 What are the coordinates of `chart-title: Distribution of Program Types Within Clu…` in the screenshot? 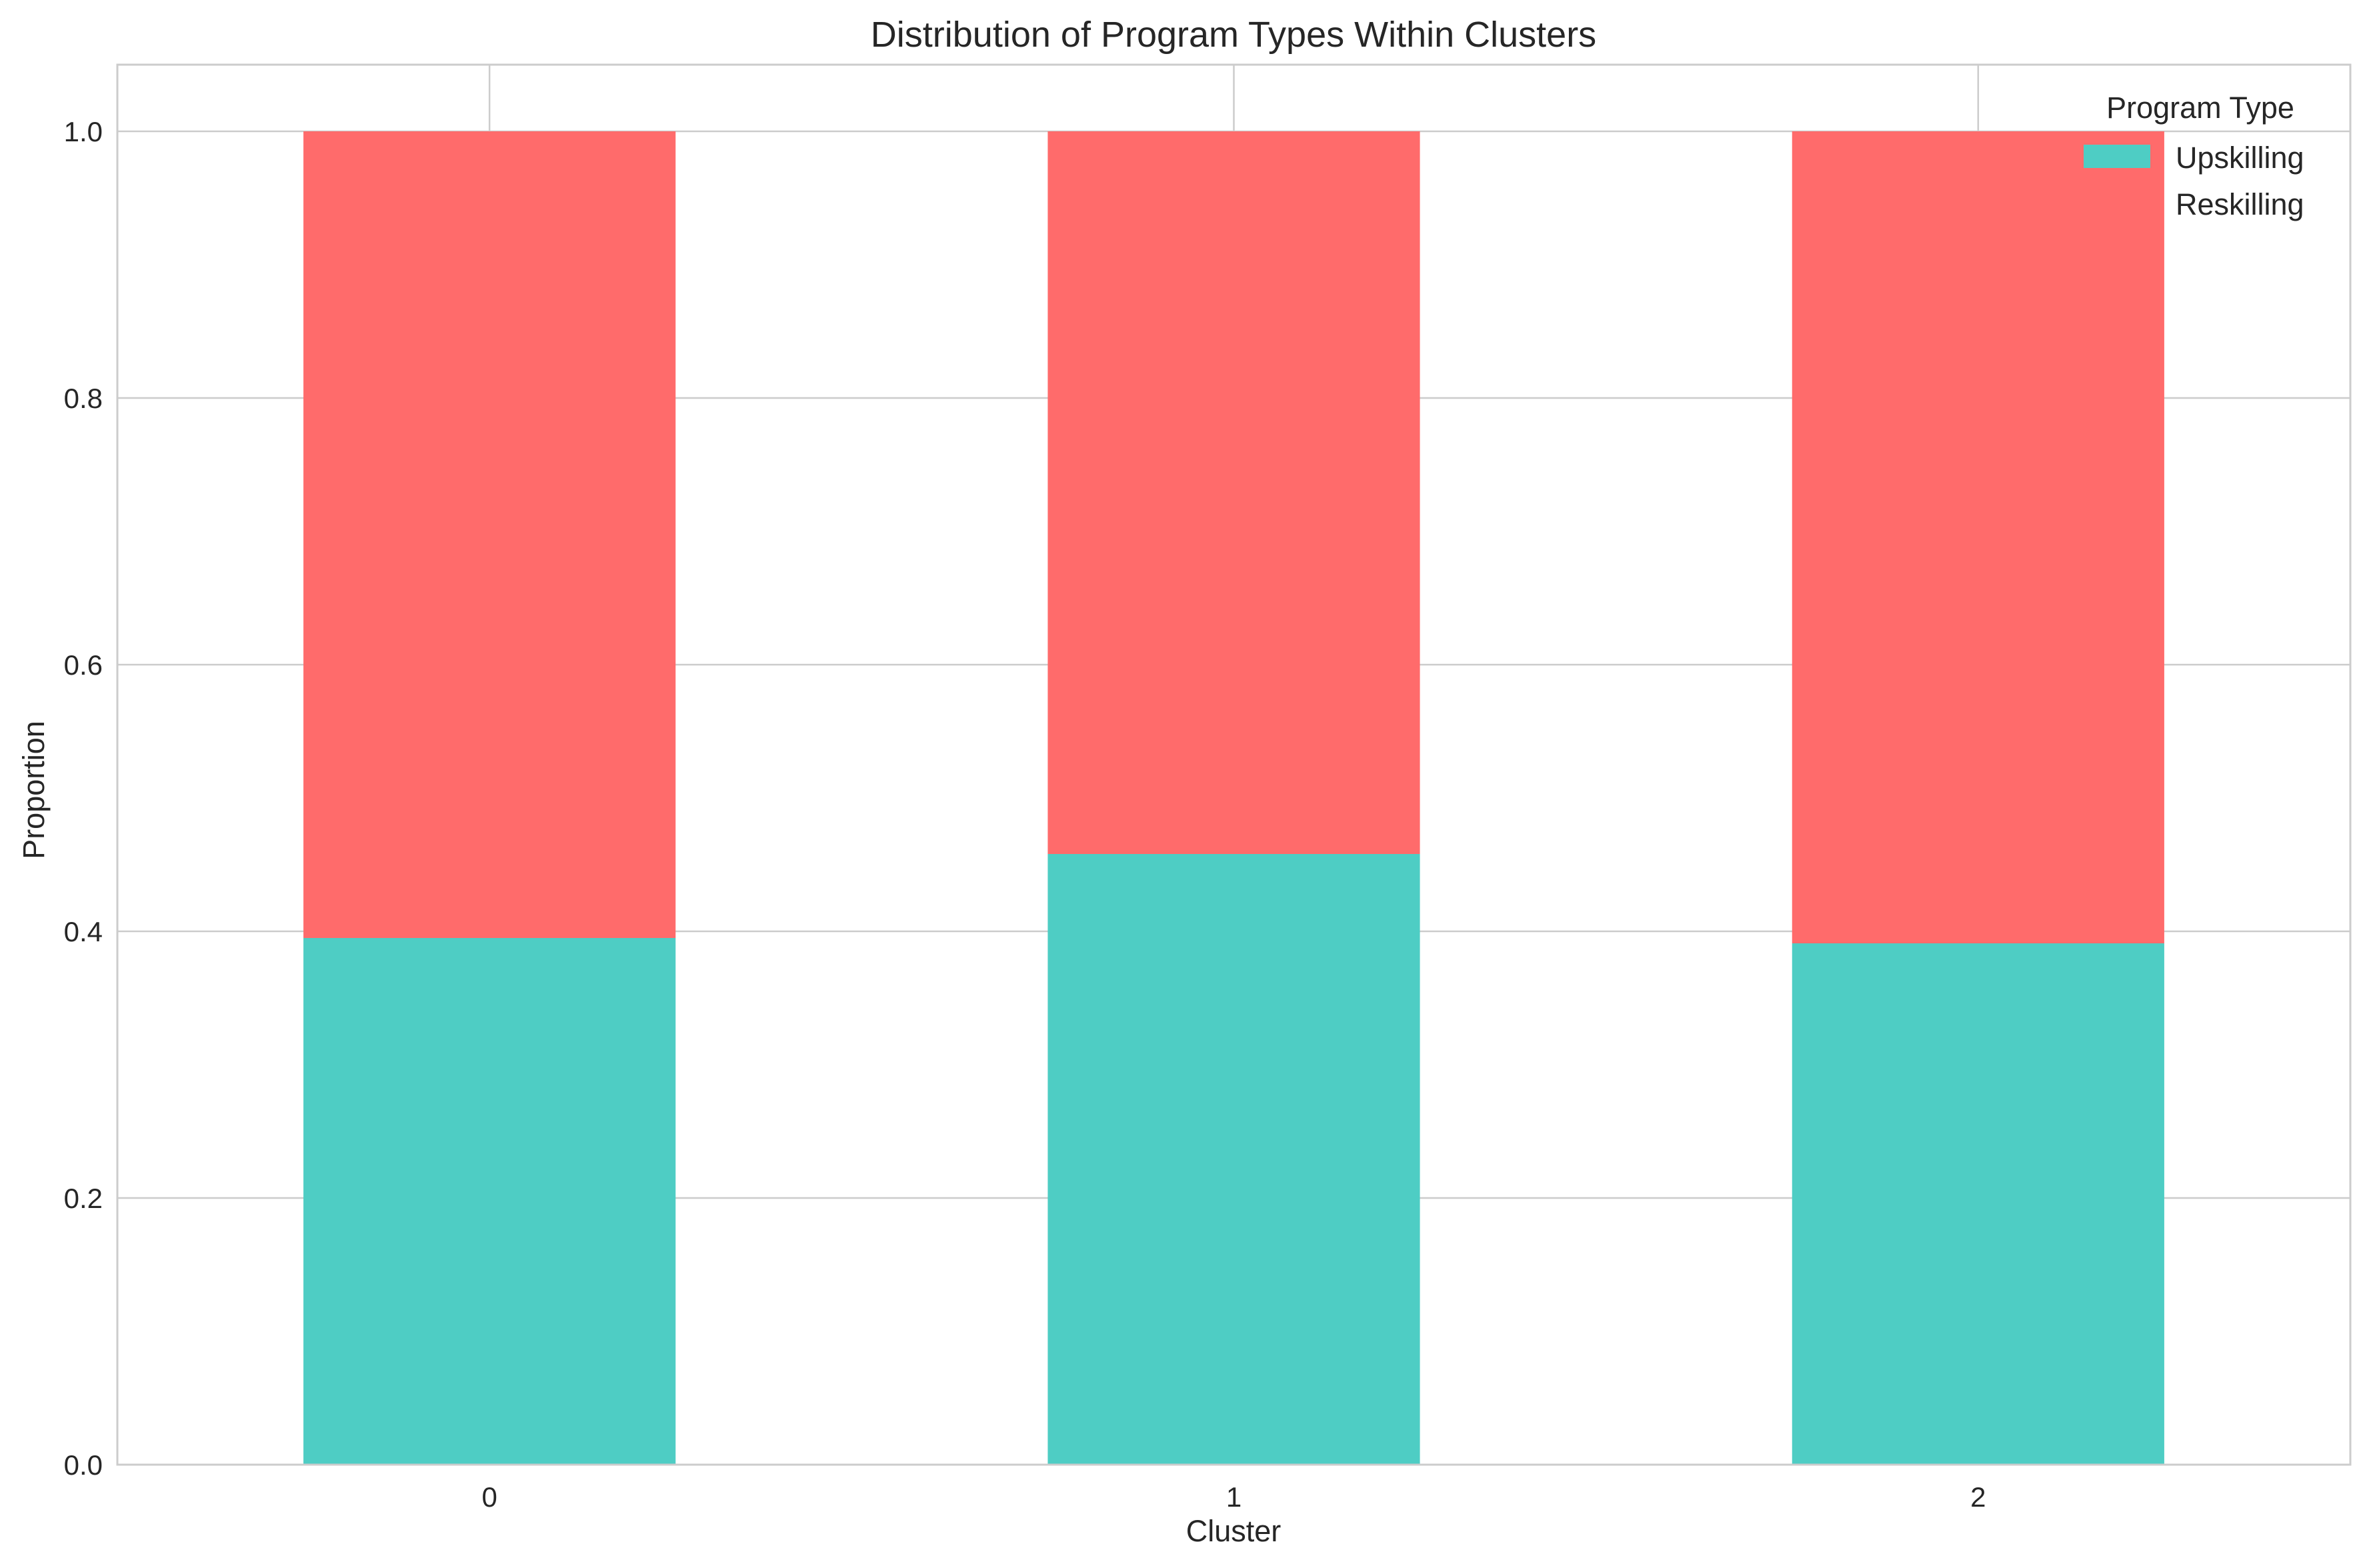 It's located at (1233, 35).